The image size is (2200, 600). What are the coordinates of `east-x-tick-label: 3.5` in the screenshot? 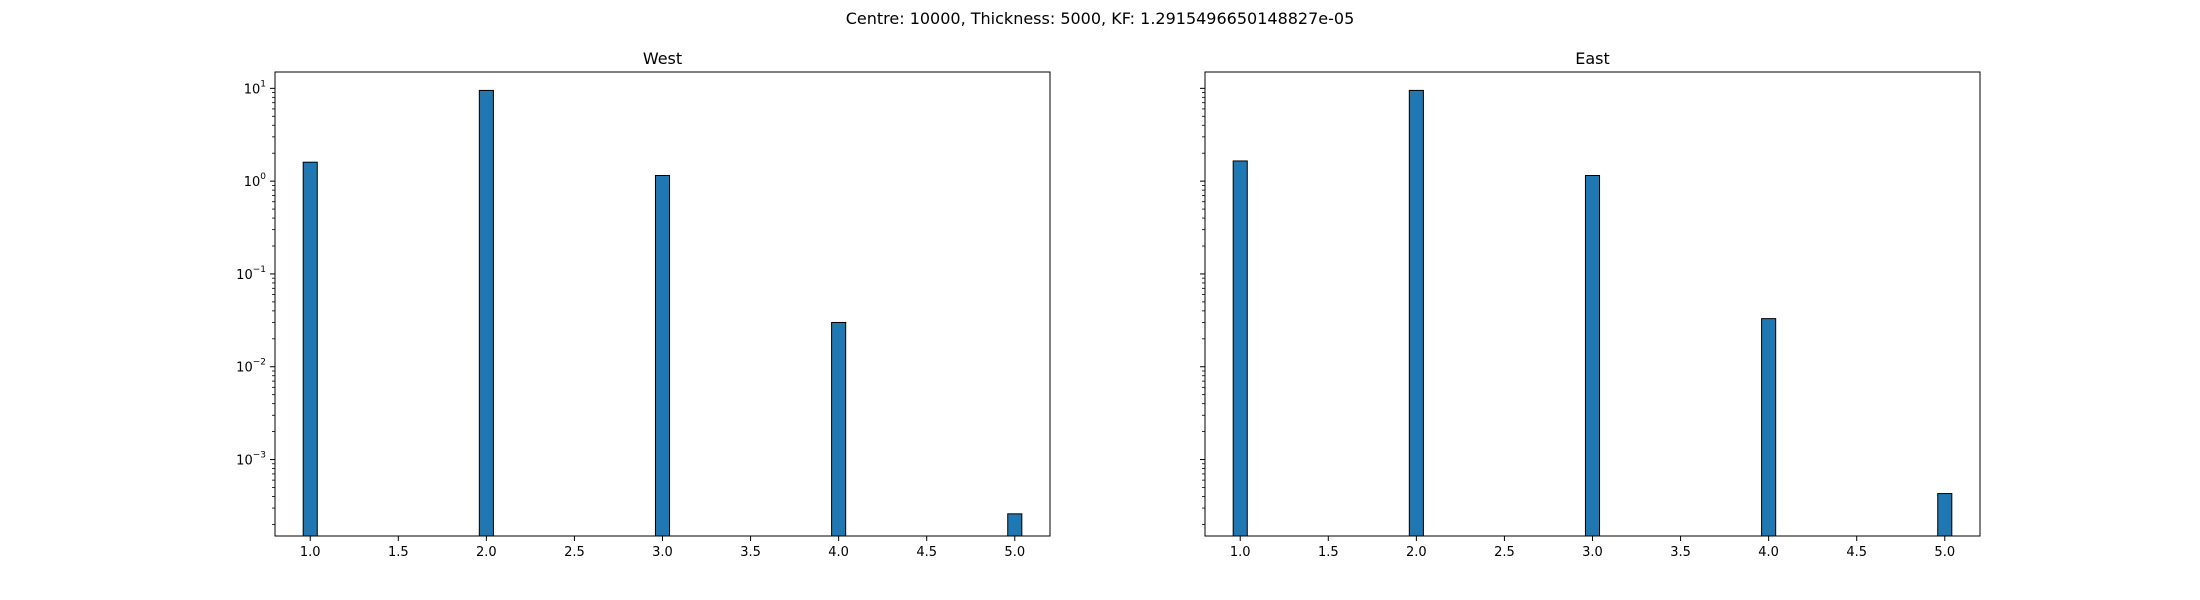 It's located at (1680, 552).